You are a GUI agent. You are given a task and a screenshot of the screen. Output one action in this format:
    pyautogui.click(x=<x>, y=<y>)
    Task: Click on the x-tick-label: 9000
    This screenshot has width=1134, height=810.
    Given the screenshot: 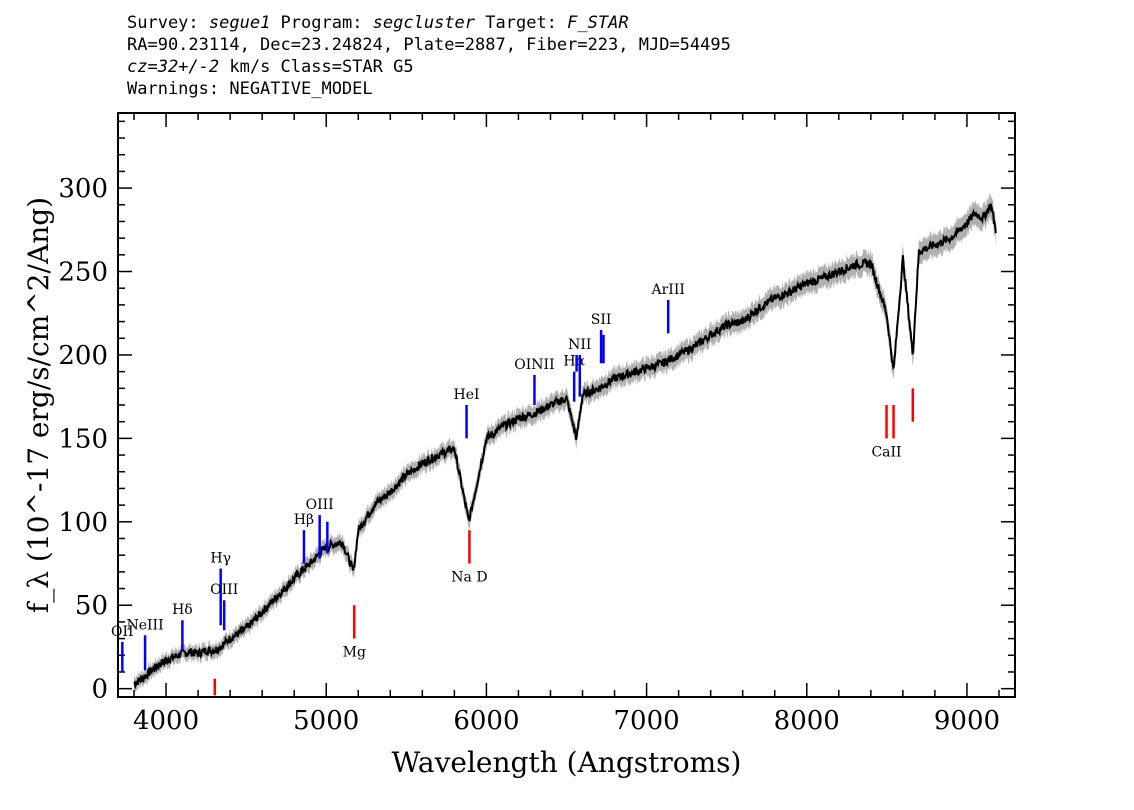 What is the action you would take?
    pyautogui.click(x=967, y=721)
    